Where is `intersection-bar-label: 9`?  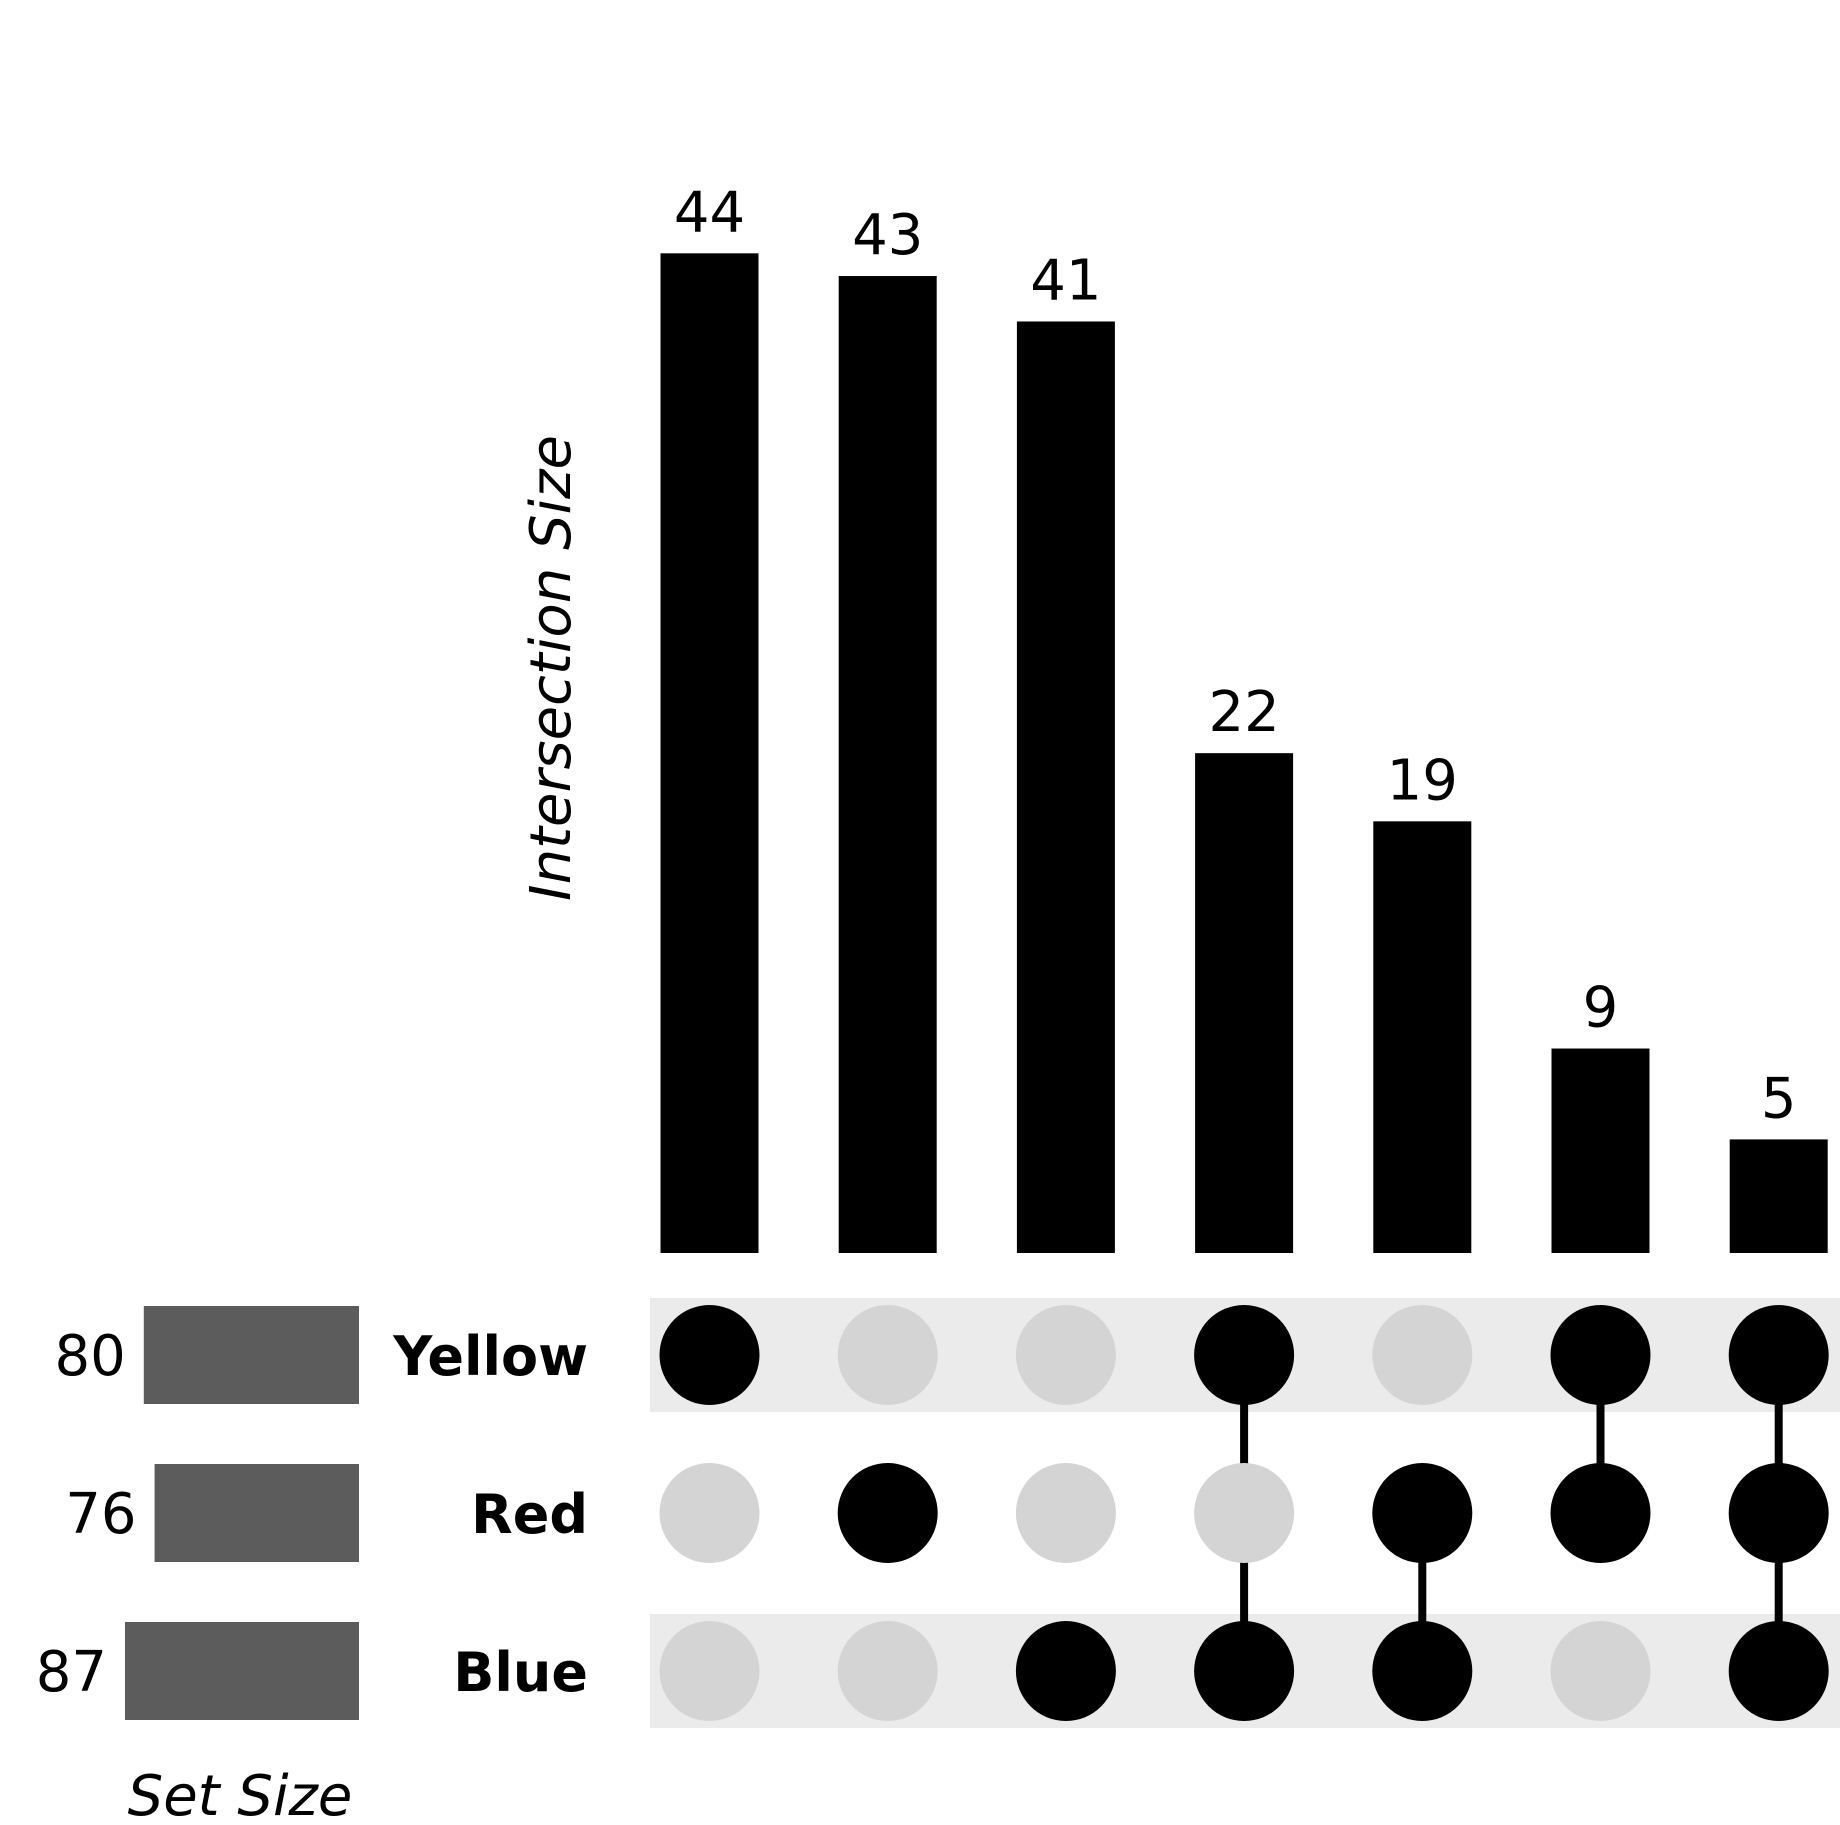 intersection-bar-label: 9 is located at coordinates (1601, 1008).